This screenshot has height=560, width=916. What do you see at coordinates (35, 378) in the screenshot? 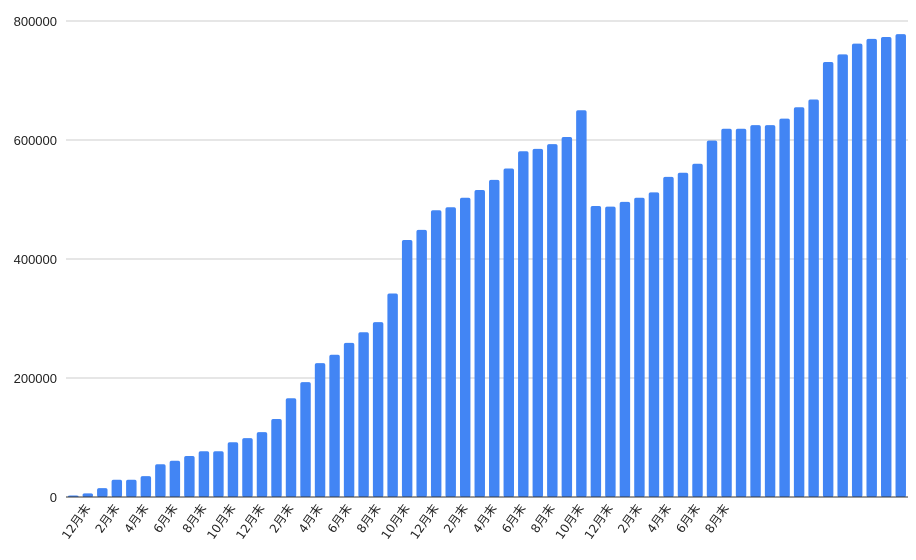
I see `y-tick-label: 200000` at bounding box center [35, 378].